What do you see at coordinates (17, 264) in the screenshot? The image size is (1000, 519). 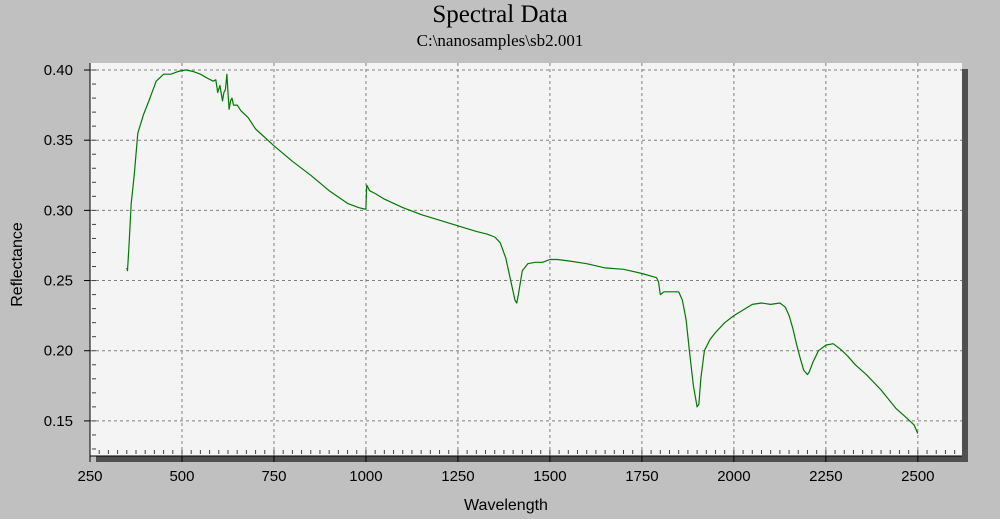 I see `y-axis-title: Reflectance` at bounding box center [17, 264].